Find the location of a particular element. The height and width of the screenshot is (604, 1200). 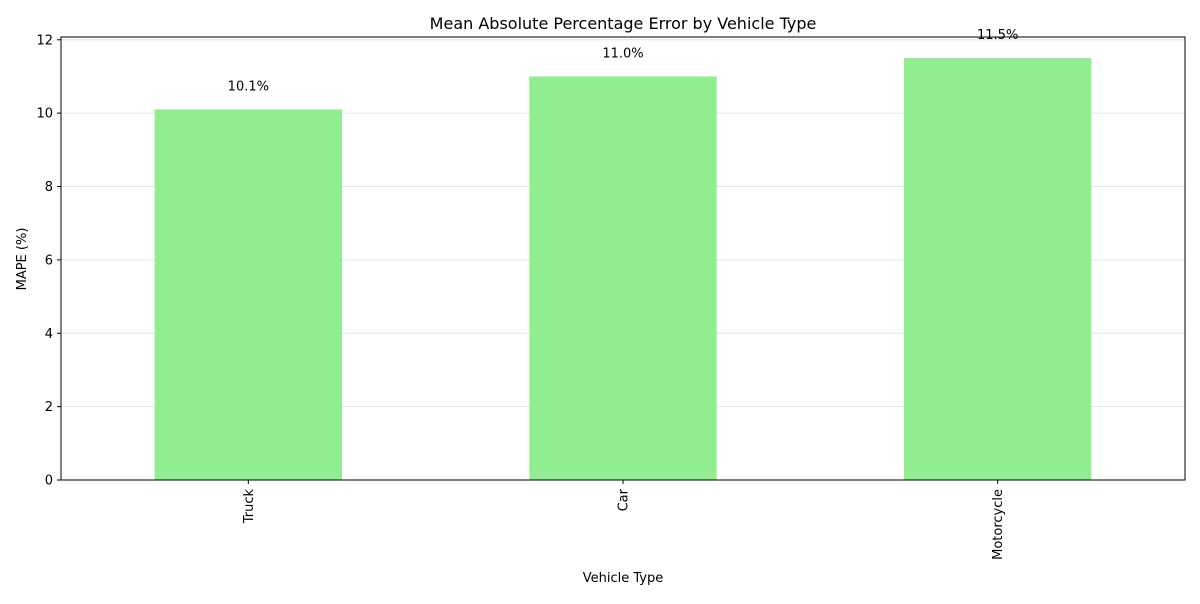

data-labels: 10.1% 11.0% 11.5% is located at coordinates (623, 61).